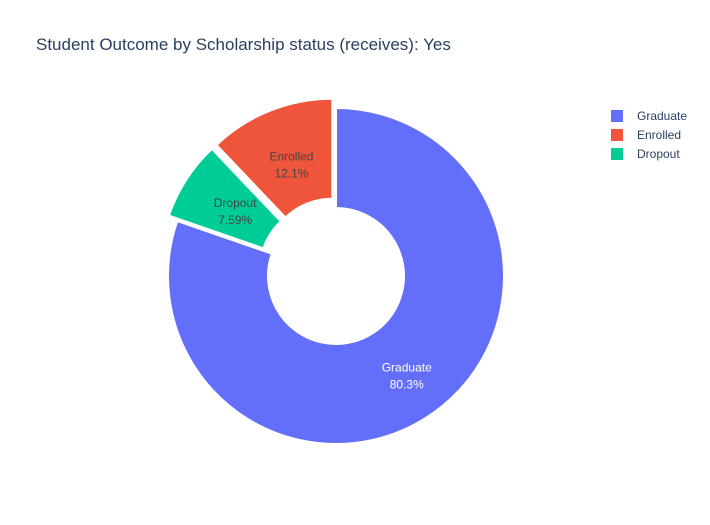  Describe the element at coordinates (617, 116) in the screenshot. I see `legend-swatch-graduate` at that location.